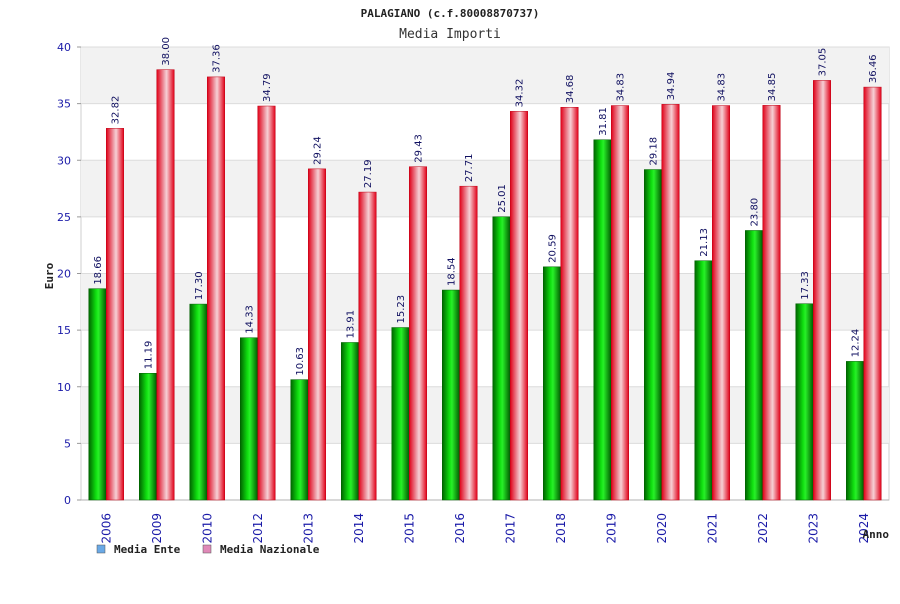  What do you see at coordinates (116, 110) in the screenshot?
I see `data-label-media-nazionale-2006: 32.82` at bounding box center [116, 110].